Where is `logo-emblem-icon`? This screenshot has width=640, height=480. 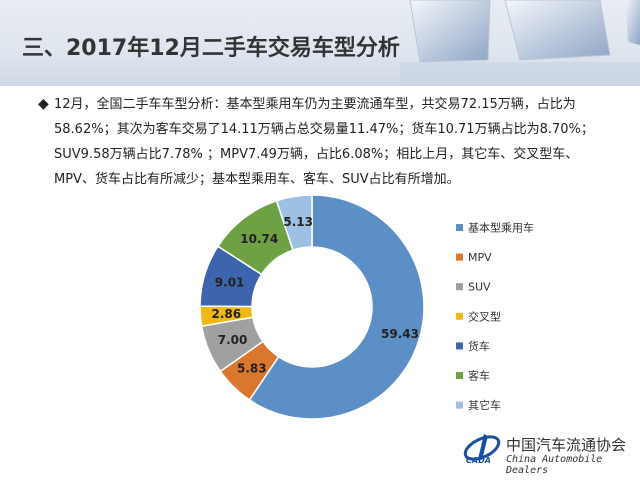 logo-emblem-icon is located at coordinates (482, 447).